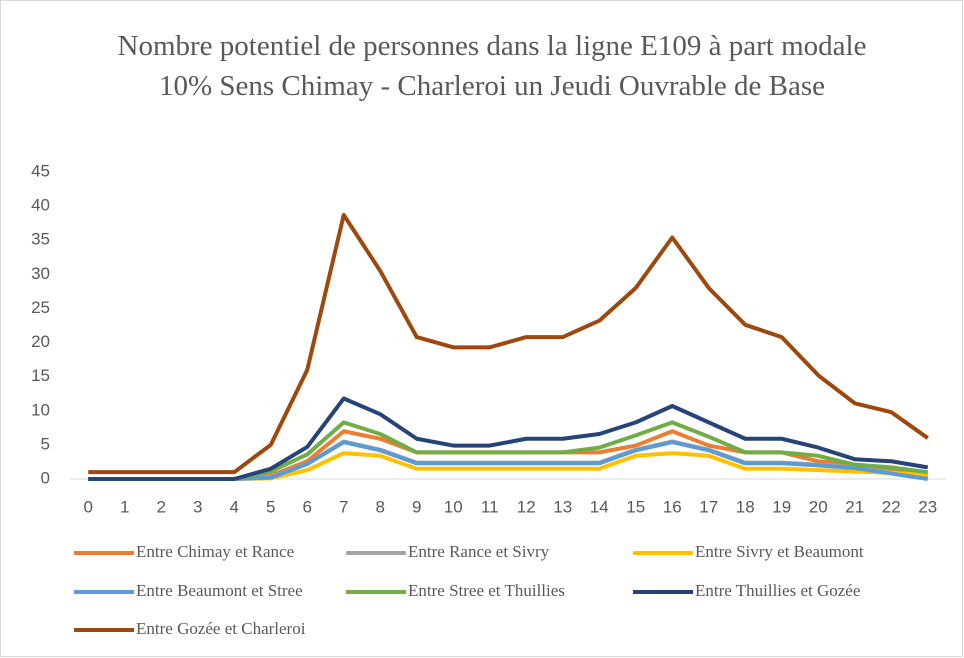 This screenshot has height=658, width=964. I want to click on x-tick-label: 20, so click(818, 506).